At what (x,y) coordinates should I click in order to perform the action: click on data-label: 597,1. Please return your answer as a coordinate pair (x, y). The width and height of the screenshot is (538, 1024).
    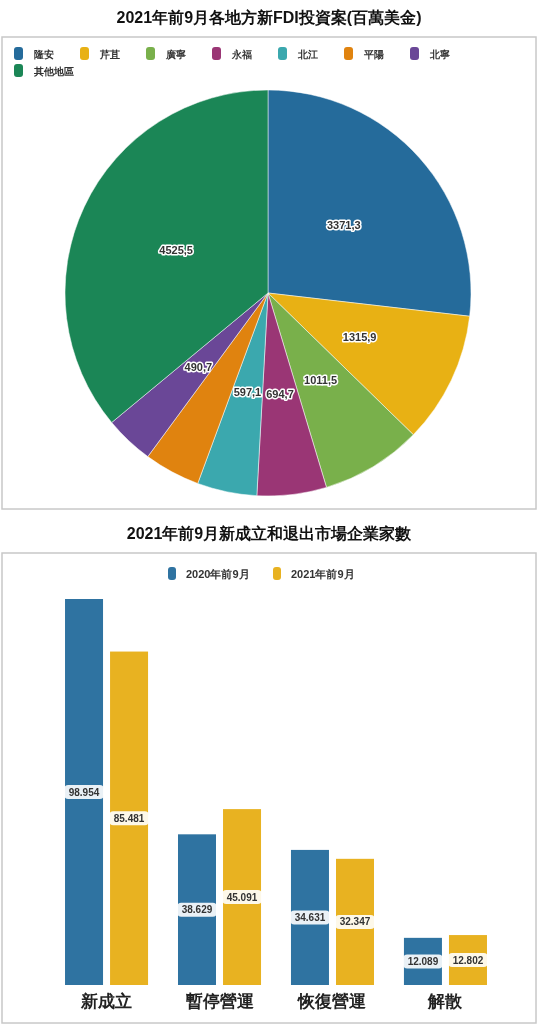
    Looking at the image, I should click on (247, 392).